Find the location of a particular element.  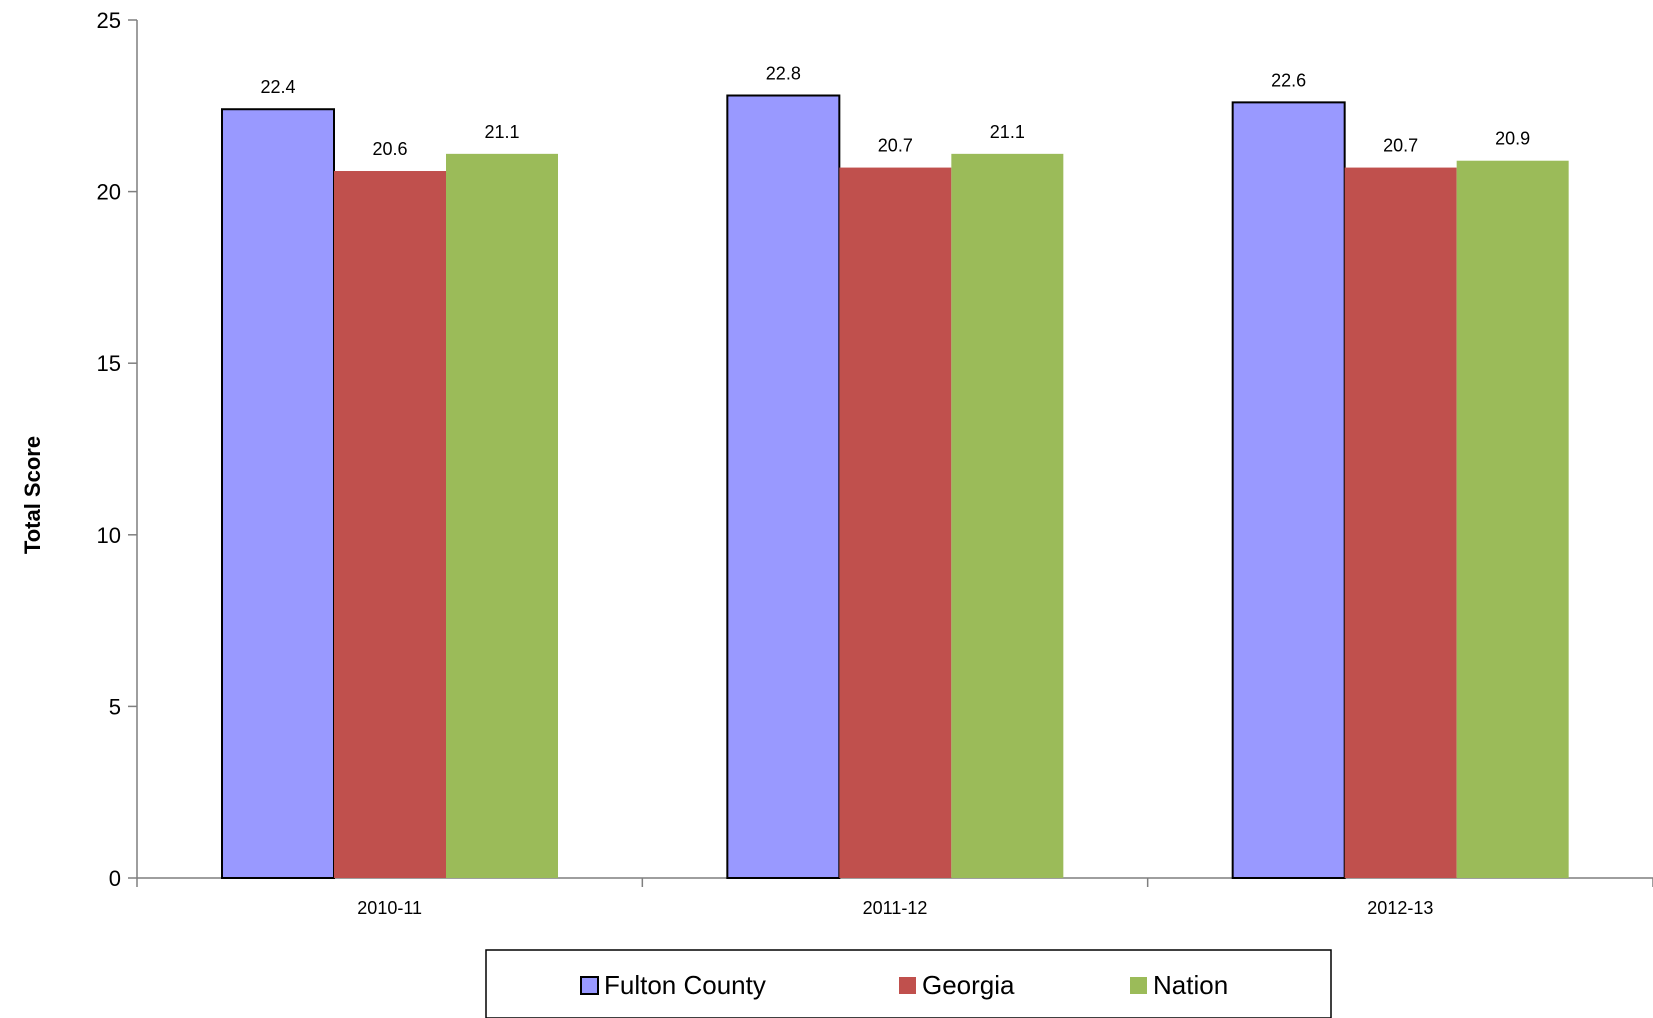

data-label: 22.6 is located at coordinates (1288, 80).